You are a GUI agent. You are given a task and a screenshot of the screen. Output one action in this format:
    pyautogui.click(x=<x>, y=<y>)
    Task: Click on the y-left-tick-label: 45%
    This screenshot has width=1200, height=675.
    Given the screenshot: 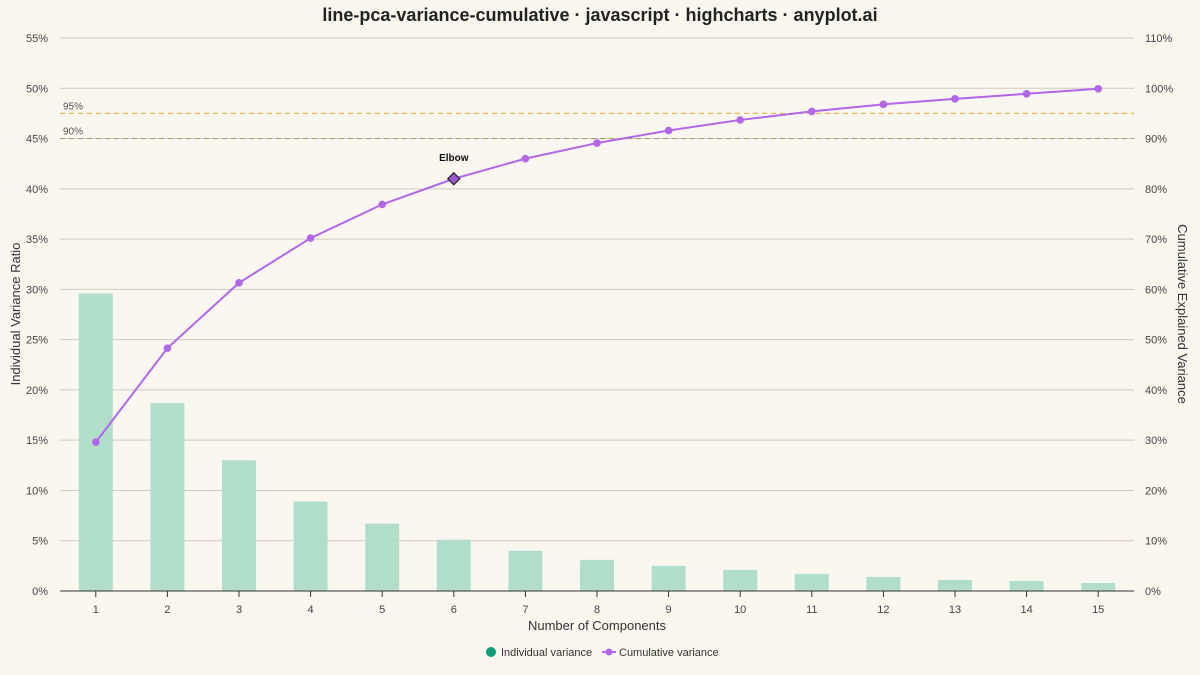 What is the action you would take?
    pyautogui.click(x=37, y=140)
    